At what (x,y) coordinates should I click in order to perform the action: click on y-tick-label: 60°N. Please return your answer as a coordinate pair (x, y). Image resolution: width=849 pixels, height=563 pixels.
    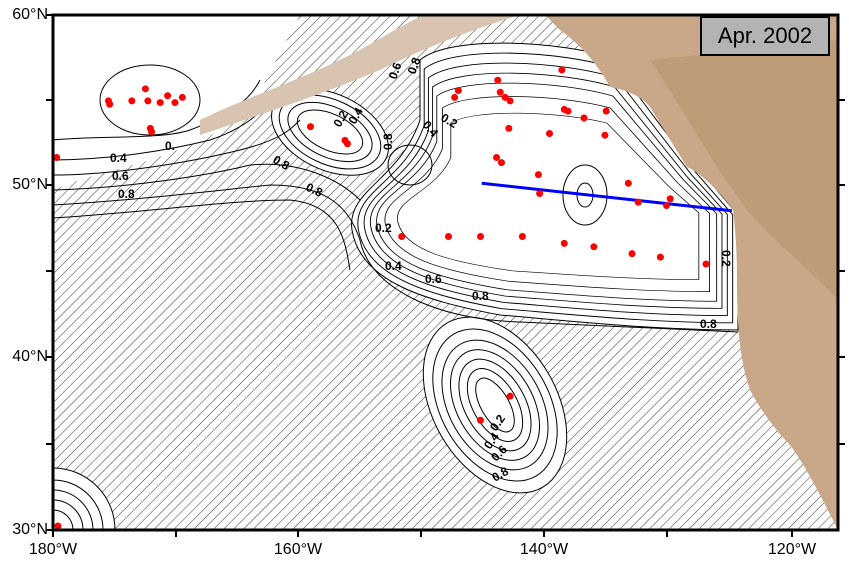
    Looking at the image, I should click on (30, 14).